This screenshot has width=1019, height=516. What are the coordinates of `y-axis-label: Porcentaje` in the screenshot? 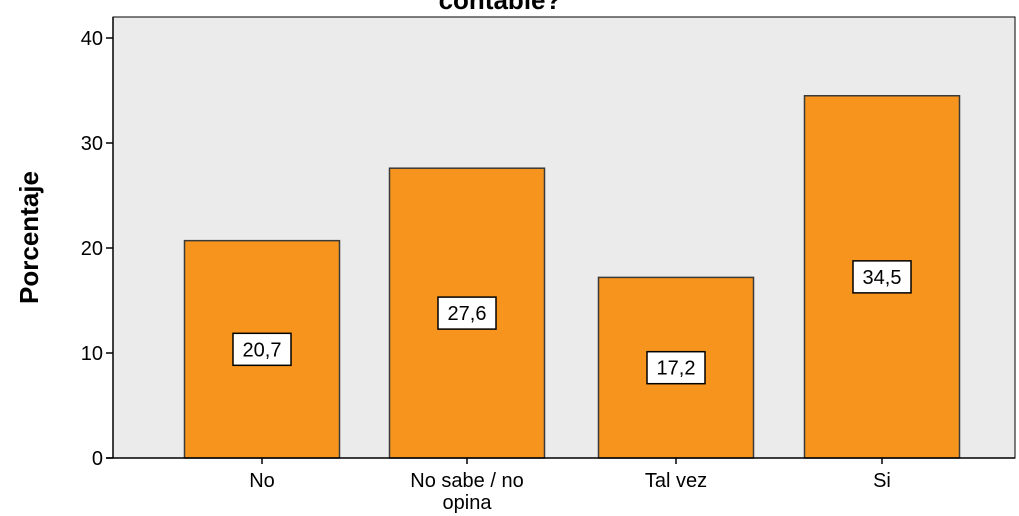 It's located at (29, 237).